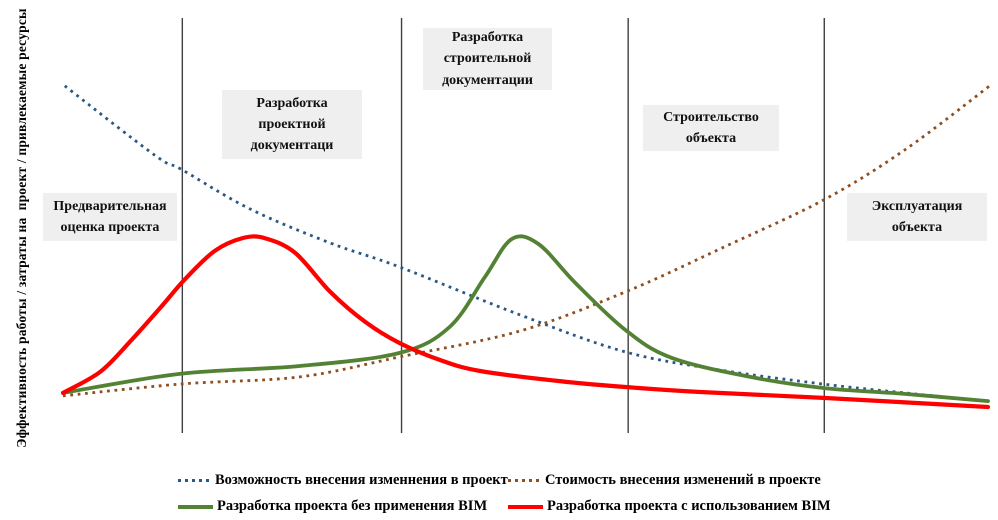  I want to click on phase-label-text: Эксплуатация объекта, so click(917, 216).